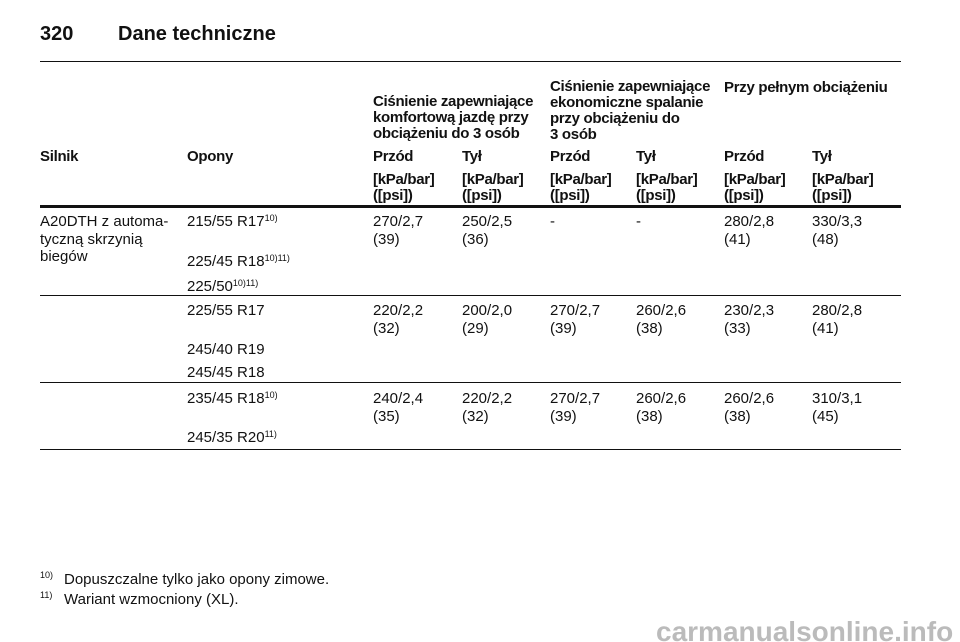  What do you see at coordinates (226, 437) in the screenshot?
I see `tire-size: 245/35 R20` at bounding box center [226, 437].